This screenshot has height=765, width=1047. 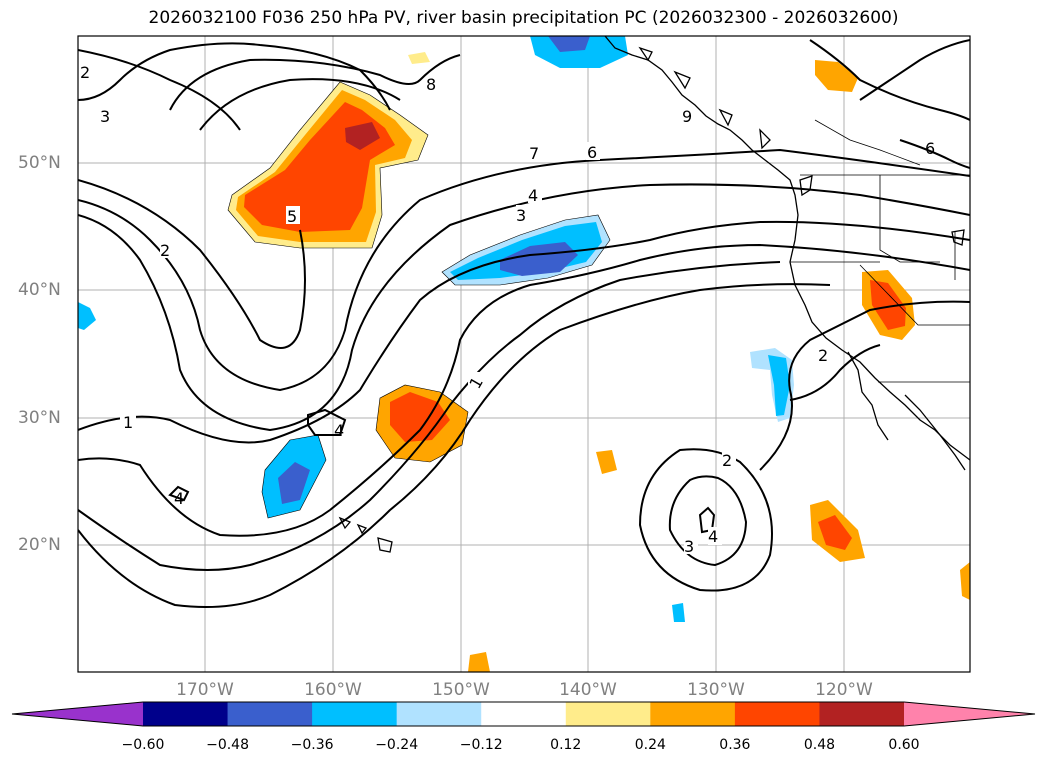 I want to click on lon-label-130w: 130°W, so click(x=716, y=690).